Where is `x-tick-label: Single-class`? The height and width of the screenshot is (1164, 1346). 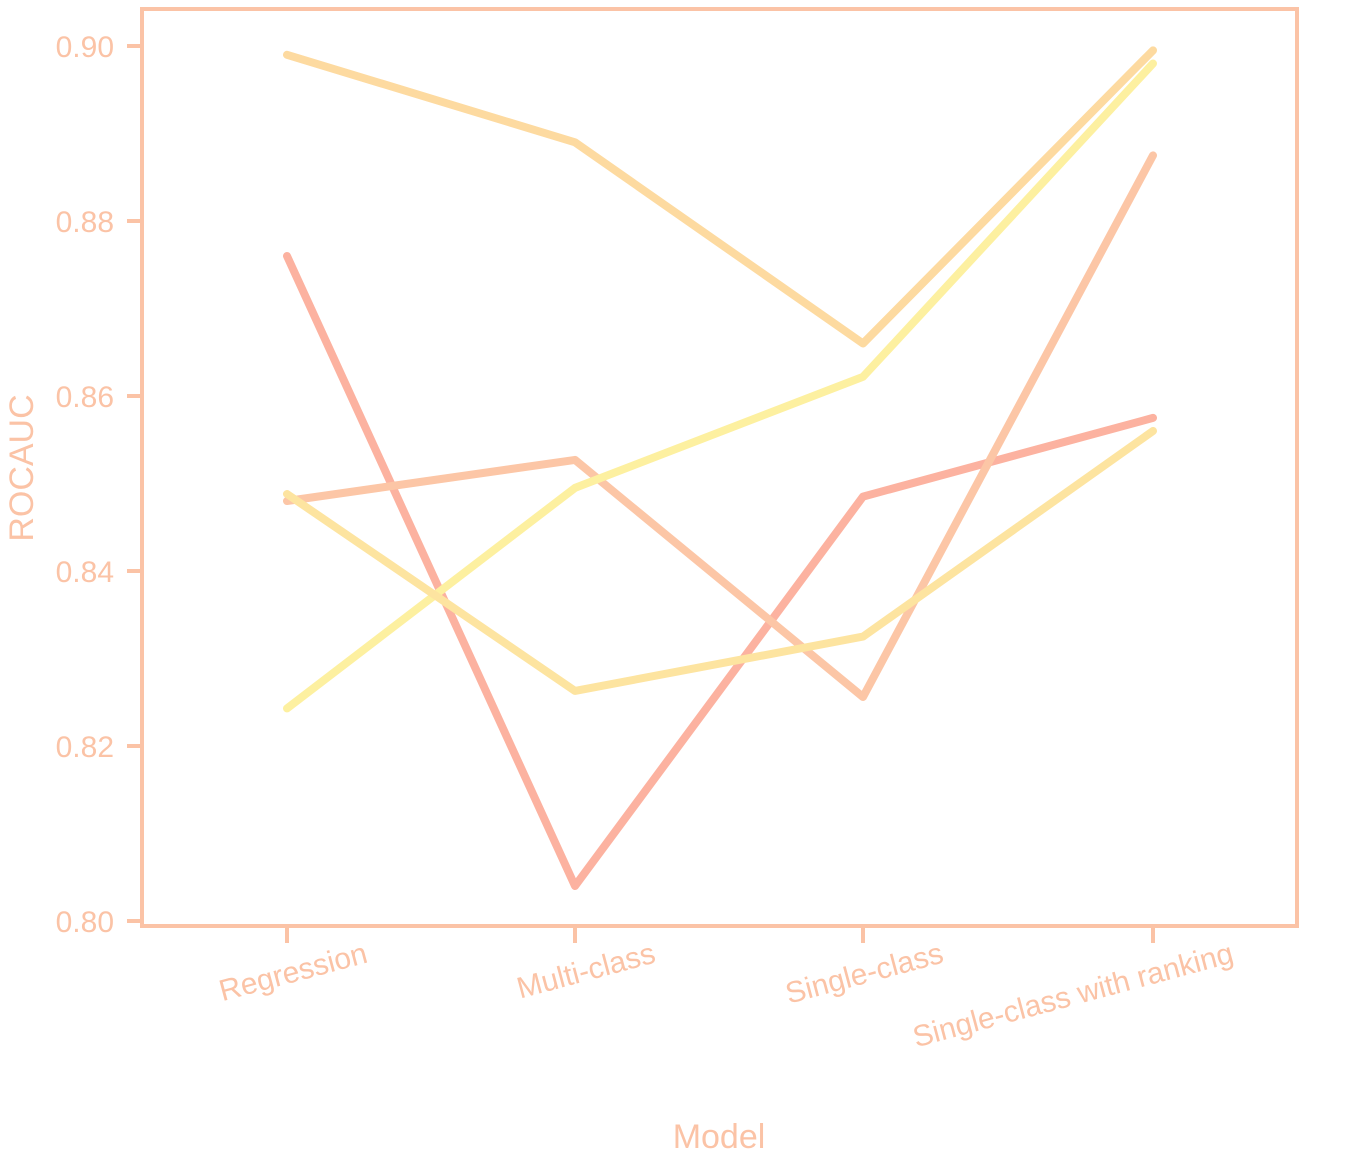 x-tick-label: Single-class is located at coordinates (864, 974).